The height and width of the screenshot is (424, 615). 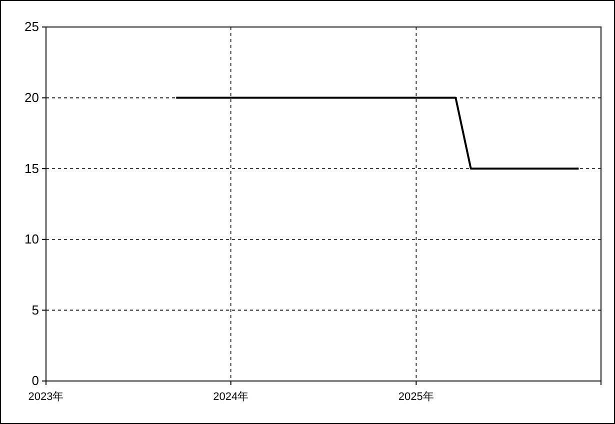 I want to click on y-tick-label: 0, so click(x=35, y=380).